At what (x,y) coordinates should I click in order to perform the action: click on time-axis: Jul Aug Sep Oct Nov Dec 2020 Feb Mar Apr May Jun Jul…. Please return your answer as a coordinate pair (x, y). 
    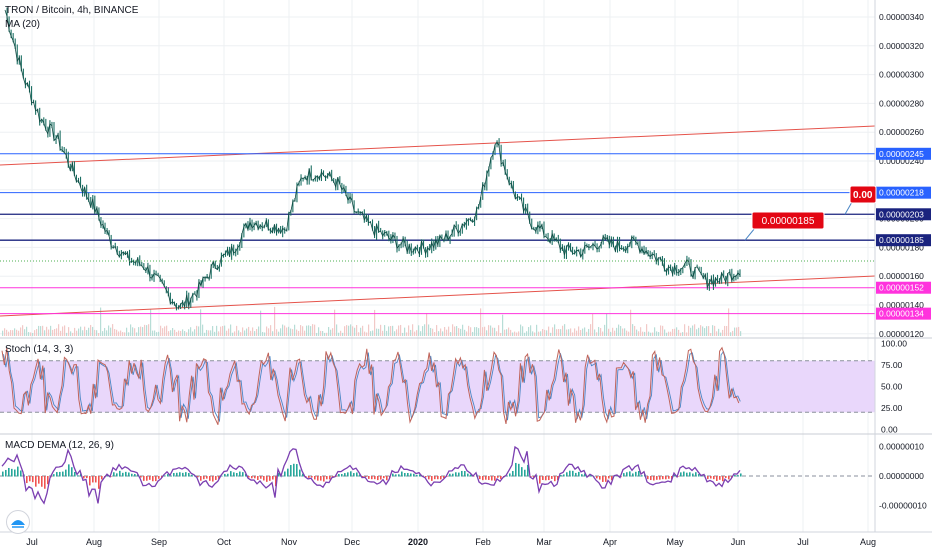
    Looking at the image, I should click on (466, 539).